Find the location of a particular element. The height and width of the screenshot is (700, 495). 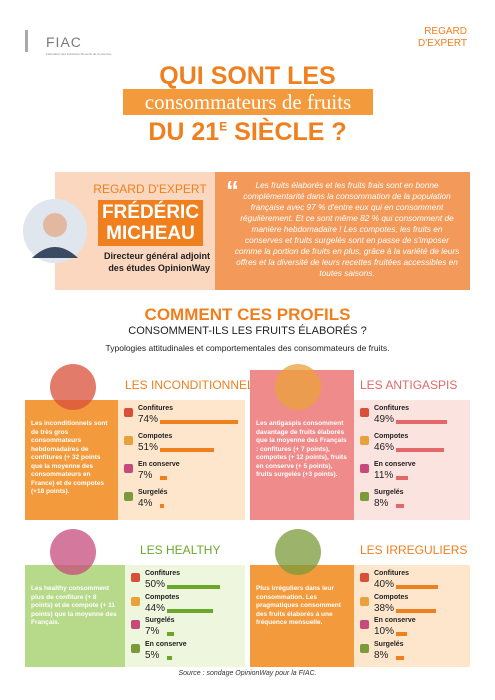

profile-name: LES INCONDITIONNELS is located at coordinates (193, 385).